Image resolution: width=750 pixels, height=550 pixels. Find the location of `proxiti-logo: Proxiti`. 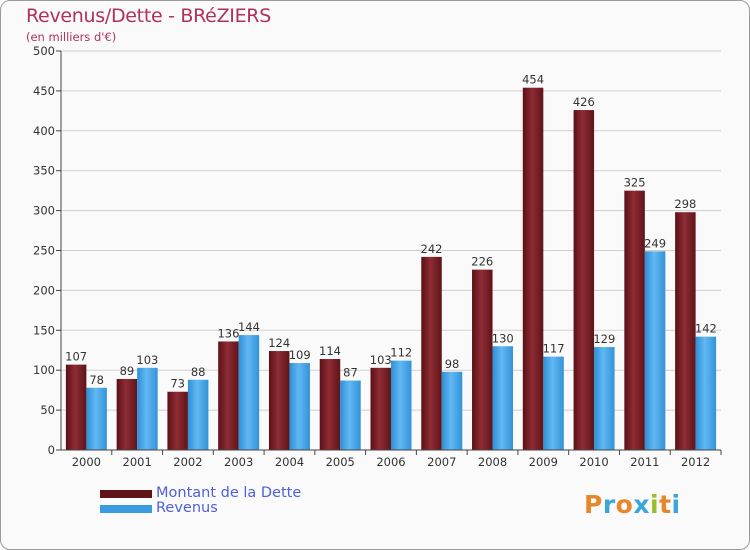

proxiti-logo: Proxiti is located at coordinates (632, 504).